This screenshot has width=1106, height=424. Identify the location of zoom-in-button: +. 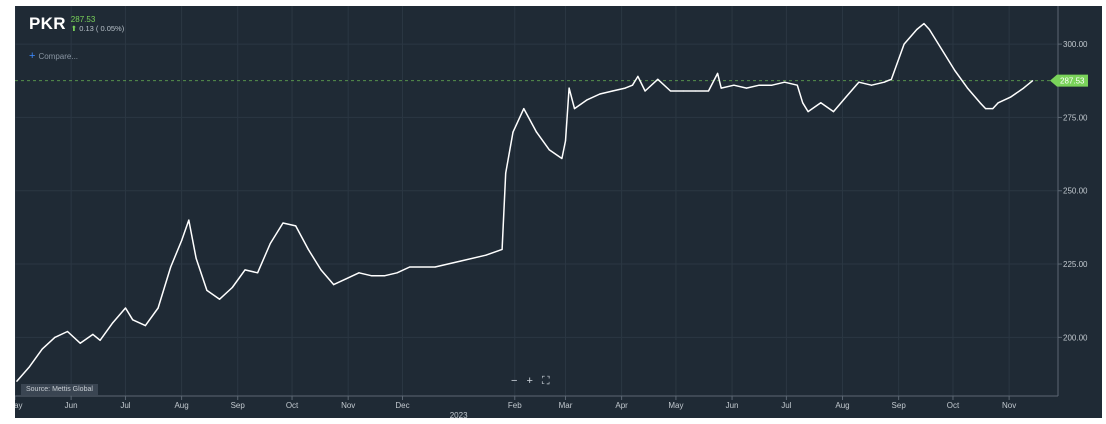
(529, 381).